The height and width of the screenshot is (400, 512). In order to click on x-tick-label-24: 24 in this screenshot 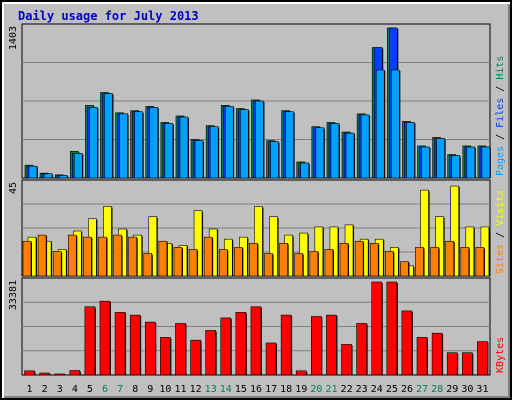, I will do `click(377, 389)`.